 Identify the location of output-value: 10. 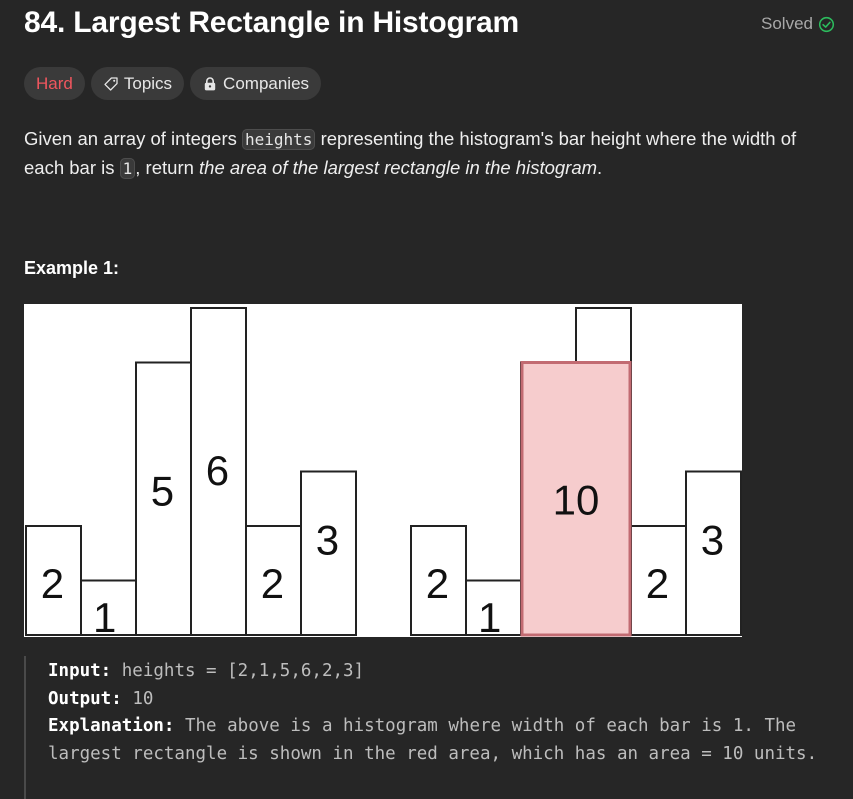
(143, 698).